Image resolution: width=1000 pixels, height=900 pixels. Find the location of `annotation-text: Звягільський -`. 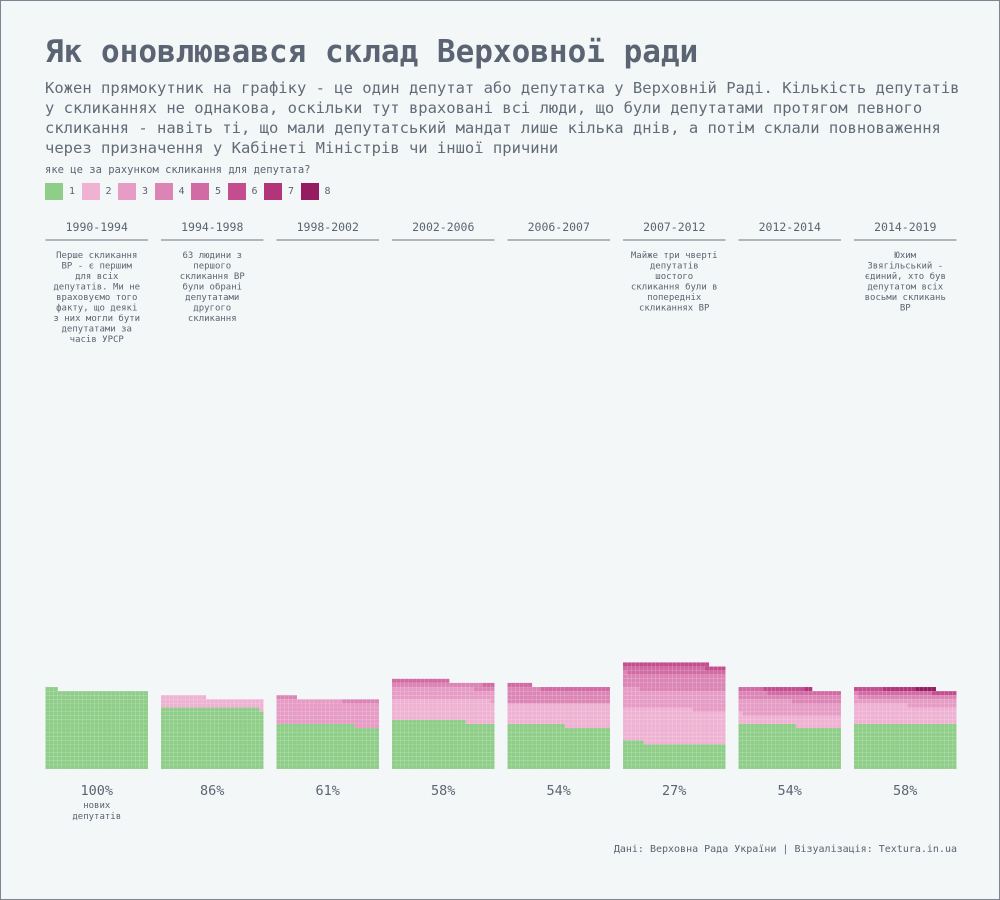

annotation-text: Звягільський - is located at coordinates (905, 267).